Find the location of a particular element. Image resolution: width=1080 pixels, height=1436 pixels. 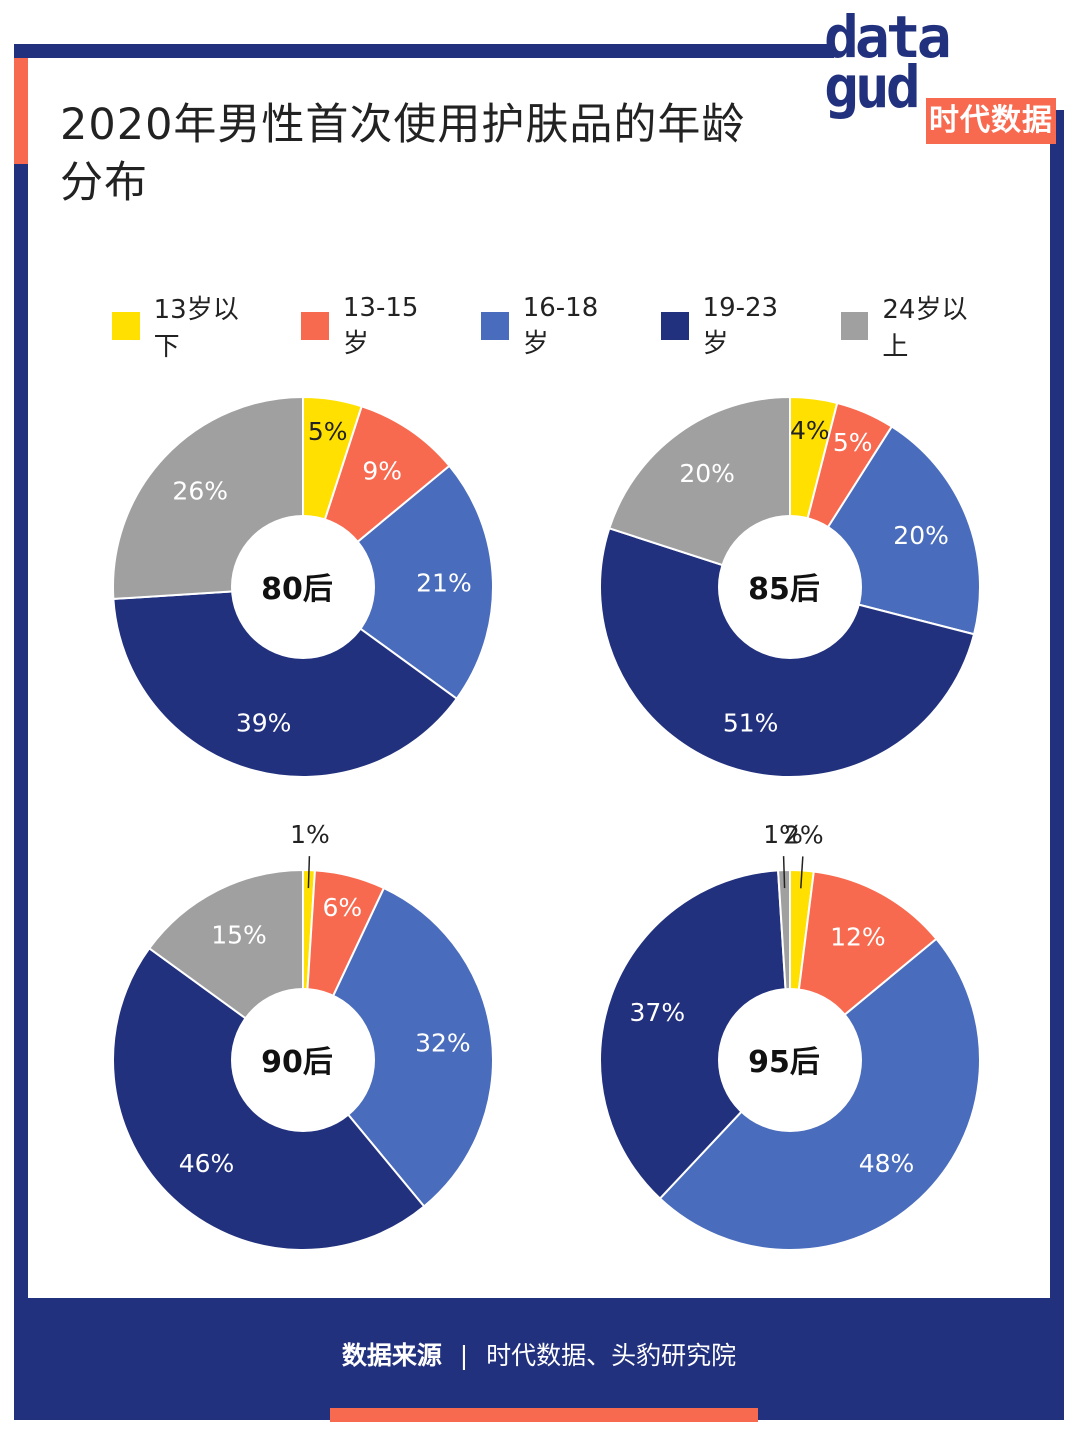

page-title: 2020年男性首次使用护肤品的年龄分布 is located at coordinates (403, 154).